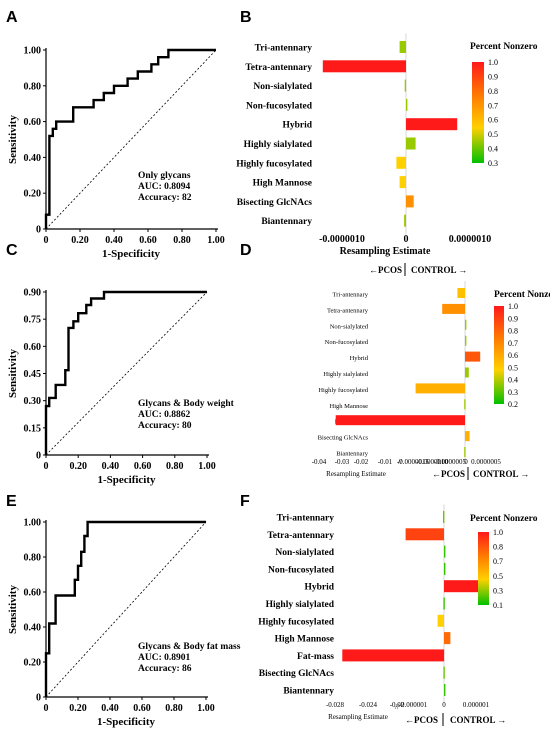 The height and width of the screenshot is (741, 550). What do you see at coordinates (165, 669) in the screenshot?
I see `annotation-line: Accuracy: 86` at bounding box center [165, 669].